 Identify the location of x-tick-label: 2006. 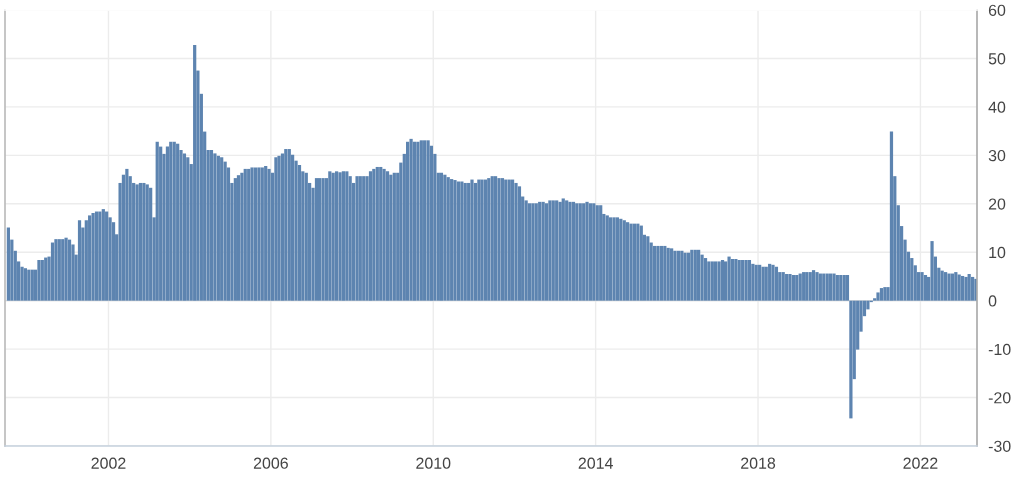
(270, 463).